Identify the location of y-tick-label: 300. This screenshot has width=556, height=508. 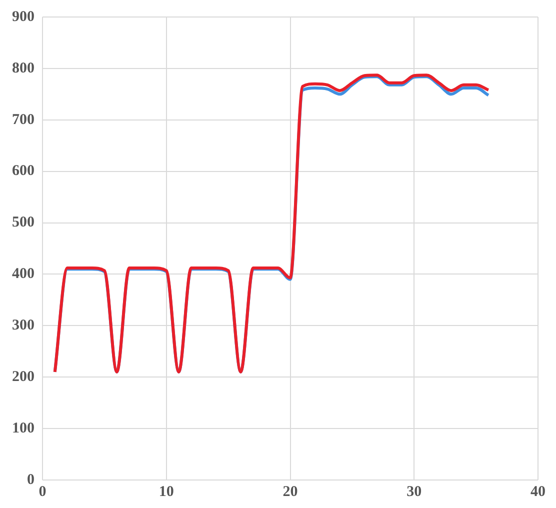
(23, 326).